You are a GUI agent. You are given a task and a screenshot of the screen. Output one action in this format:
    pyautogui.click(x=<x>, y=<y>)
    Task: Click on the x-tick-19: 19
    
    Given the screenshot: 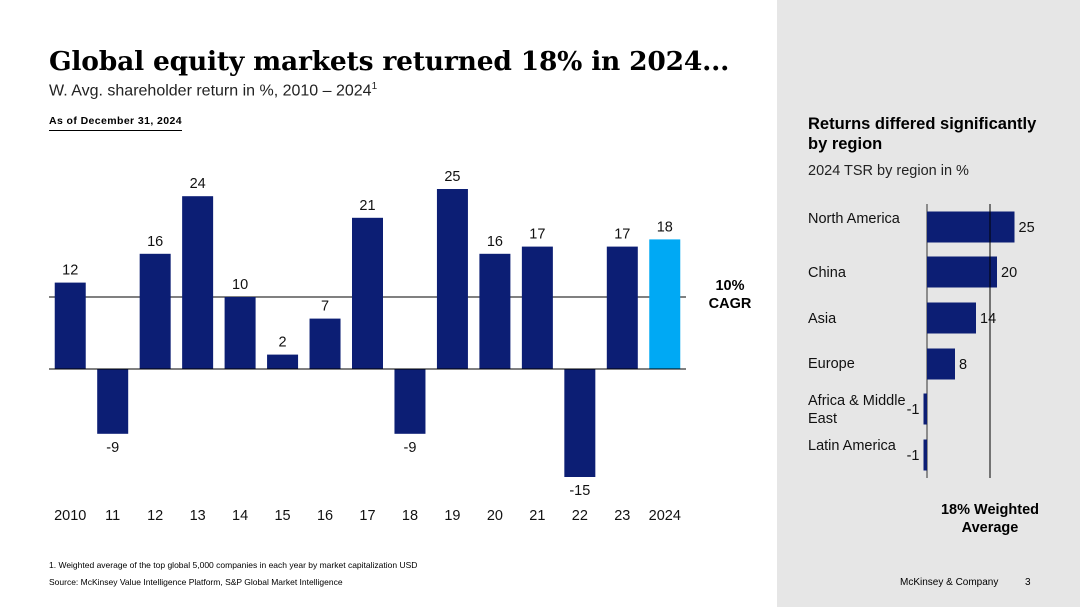 What is the action you would take?
    pyautogui.click(x=452, y=516)
    